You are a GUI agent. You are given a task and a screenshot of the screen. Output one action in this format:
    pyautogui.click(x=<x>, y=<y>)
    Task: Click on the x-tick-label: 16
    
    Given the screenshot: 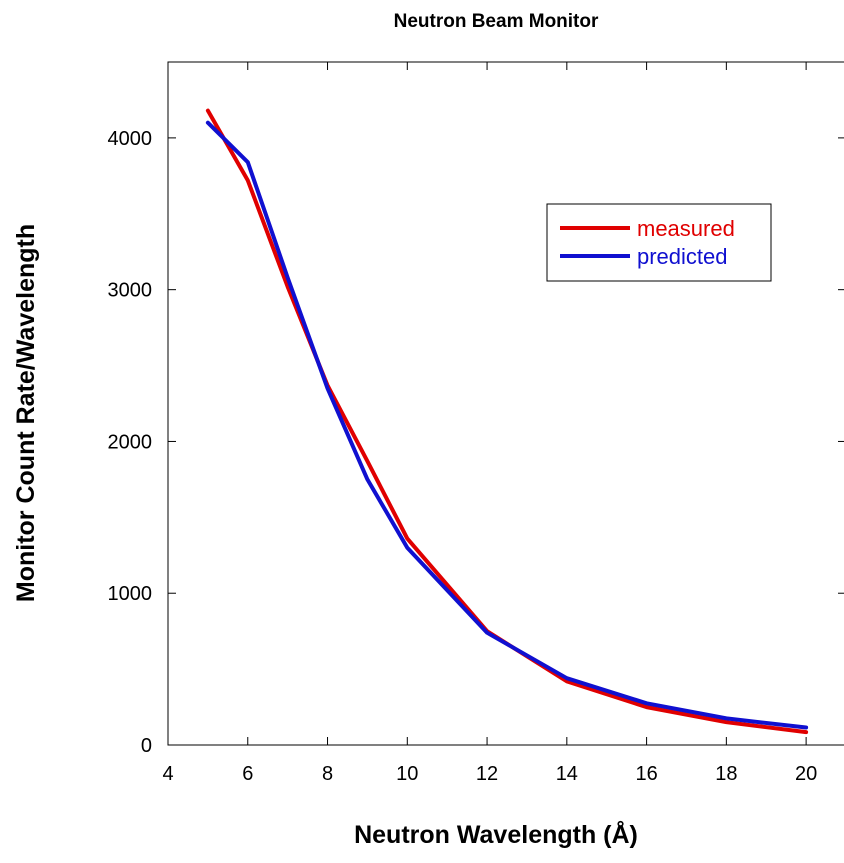 What is the action you would take?
    pyautogui.click(x=646, y=774)
    